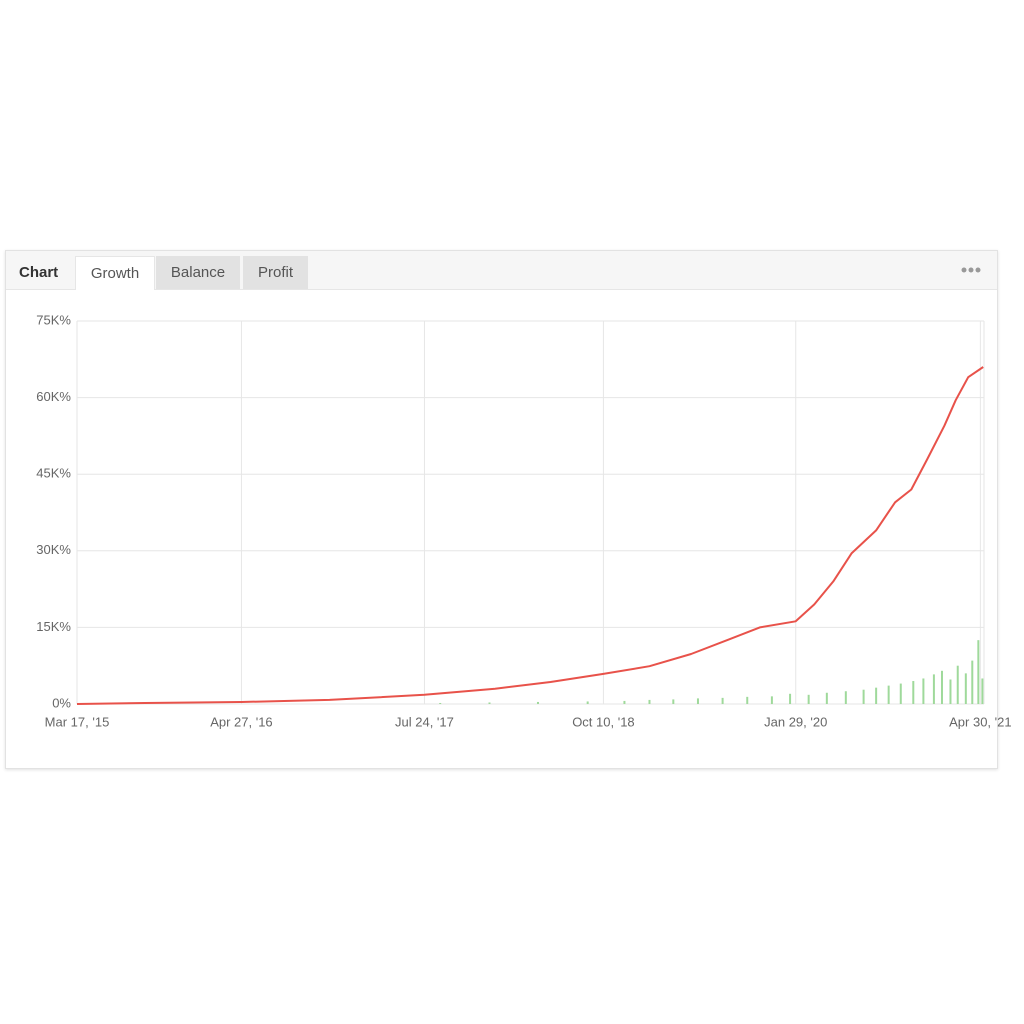  Describe the element at coordinates (53, 549) in the screenshot. I see `y-tick-label: 30K%` at that location.